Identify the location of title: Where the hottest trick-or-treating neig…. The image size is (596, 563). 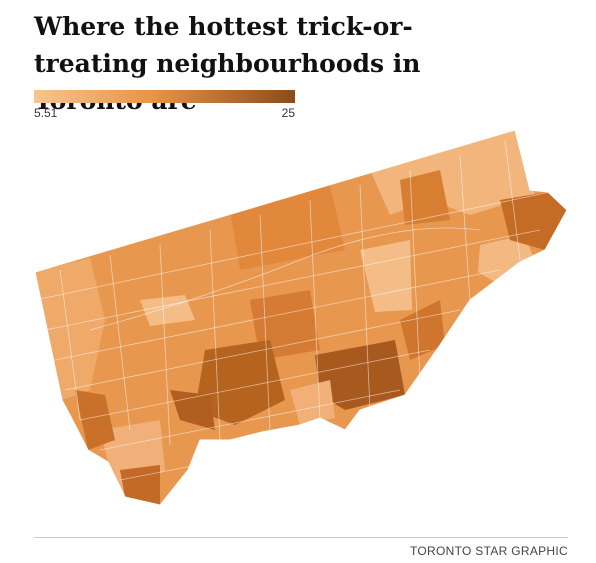
(227, 63).